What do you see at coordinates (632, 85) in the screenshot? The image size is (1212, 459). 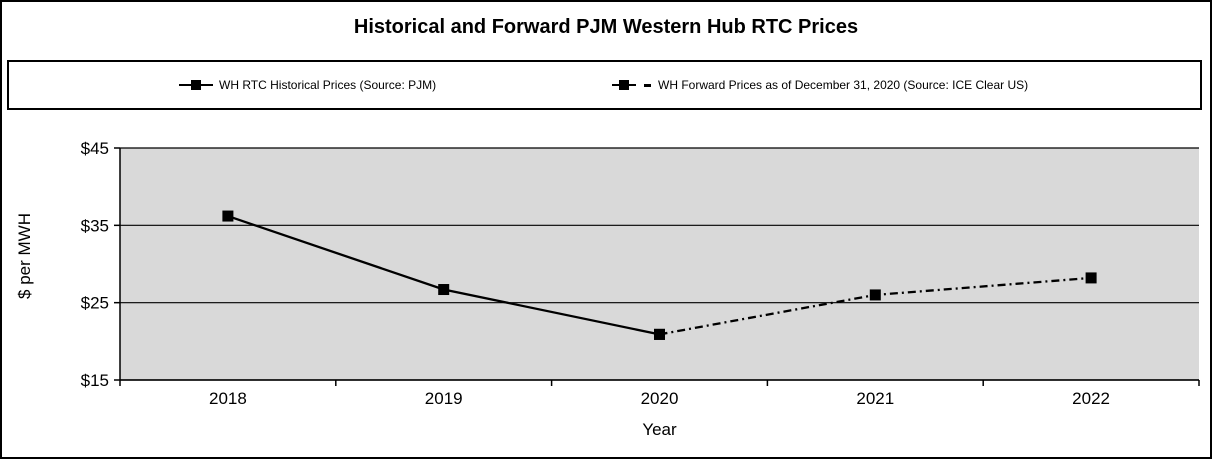 I see `dashdot-line-square-marker-icon` at bounding box center [632, 85].